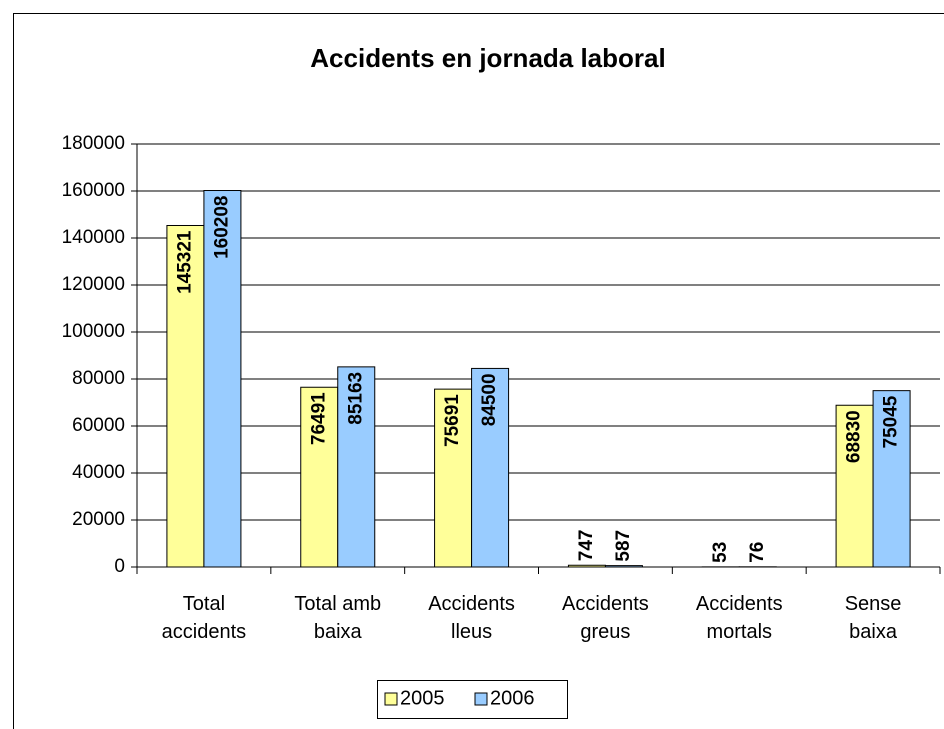  What do you see at coordinates (623, 546) in the screenshot?
I see `data-label: 587` at bounding box center [623, 546].